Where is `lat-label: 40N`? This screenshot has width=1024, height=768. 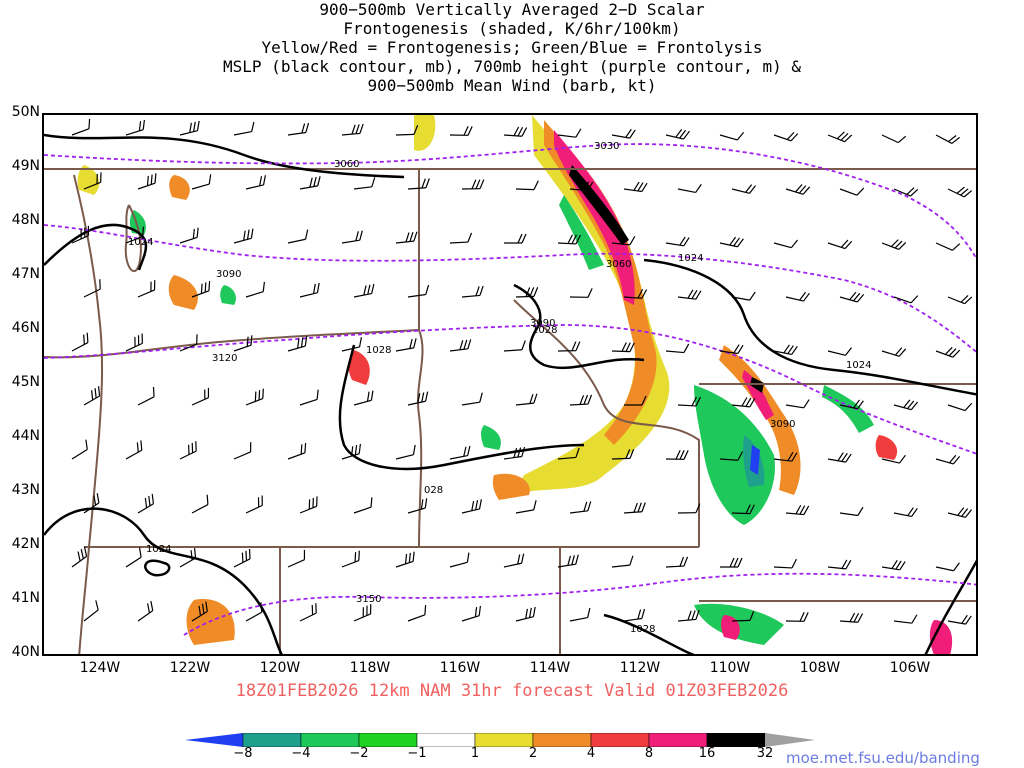 lat-label: 40N is located at coordinates (25, 652).